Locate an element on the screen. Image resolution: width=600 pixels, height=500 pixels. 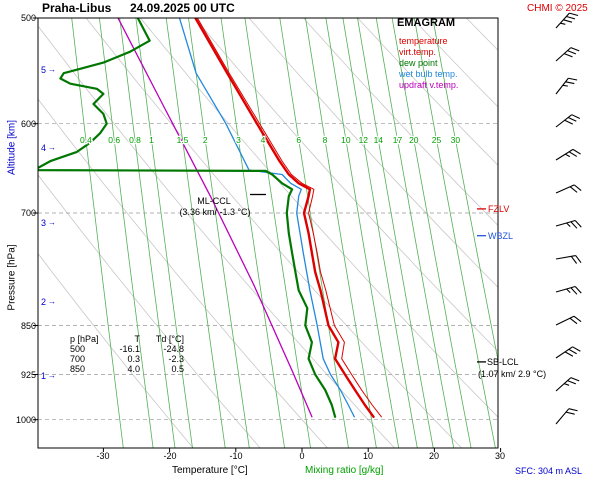
mixing-ratio-label: 20 is located at coordinates (414, 140).